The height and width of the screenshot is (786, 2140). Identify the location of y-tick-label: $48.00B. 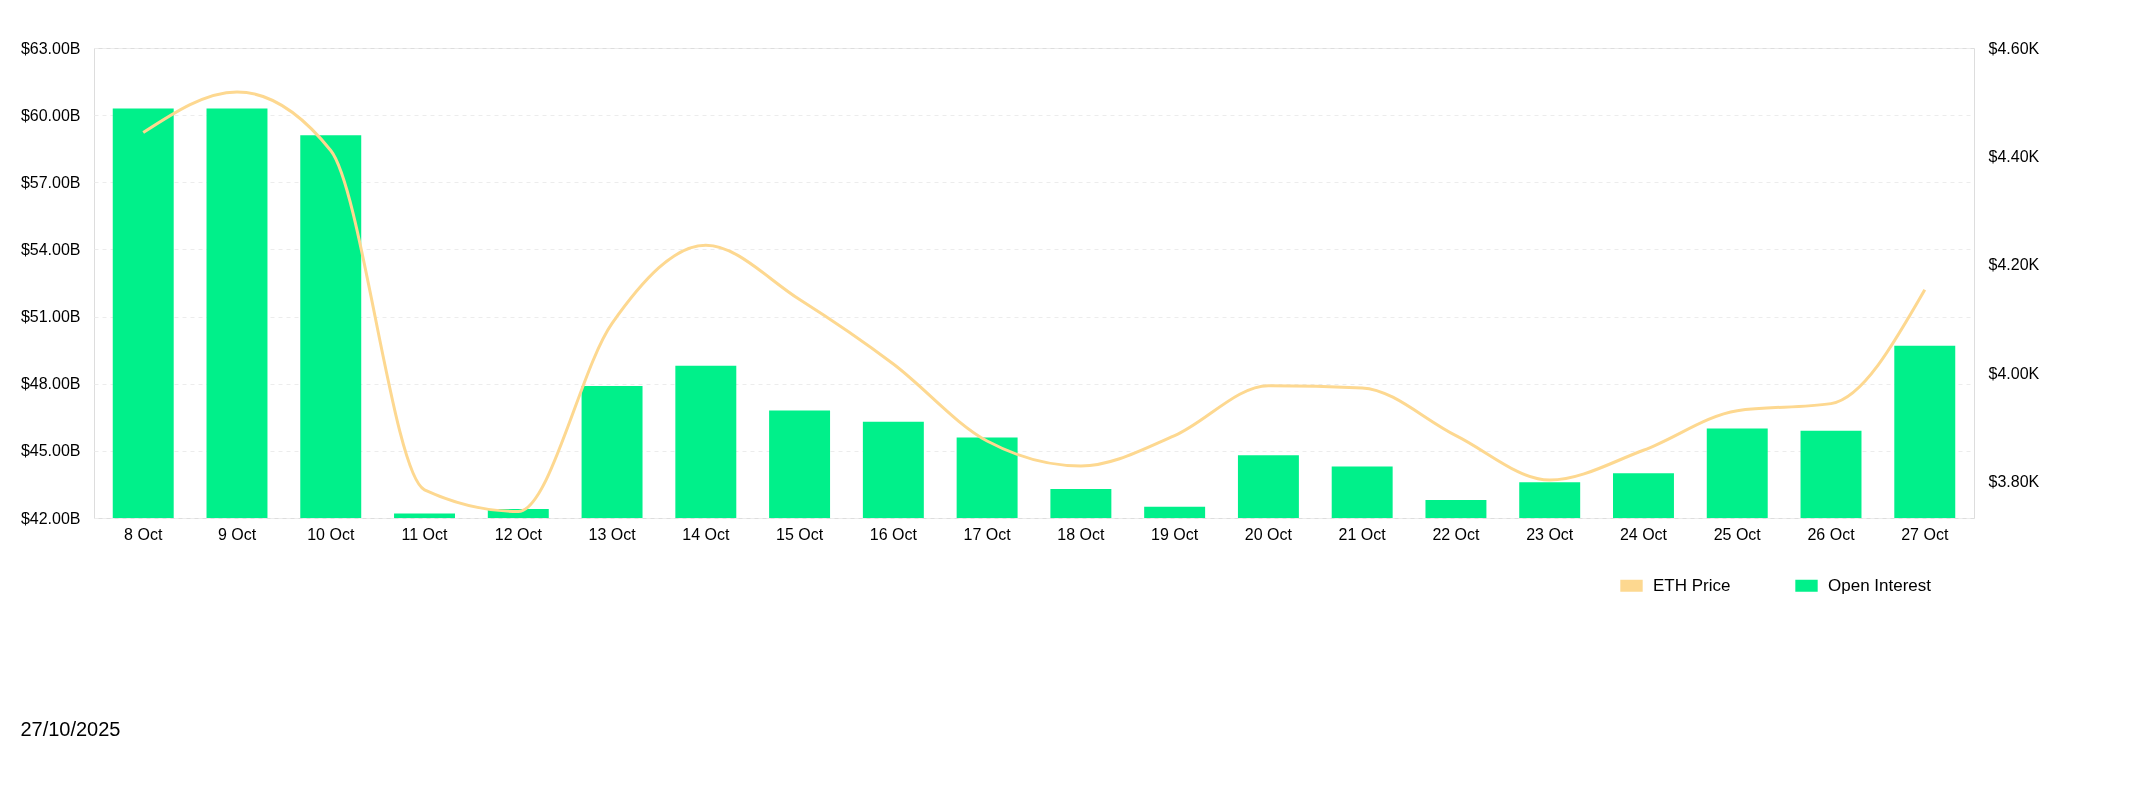
(50, 384).